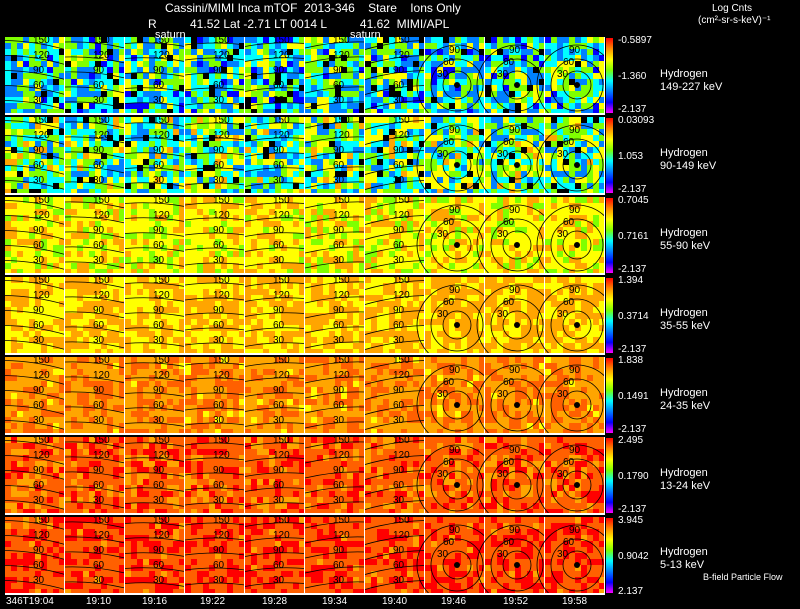 Image resolution: width=800 pixels, height=609 pixels. I want to click on contour-ring, so click(517, 245).